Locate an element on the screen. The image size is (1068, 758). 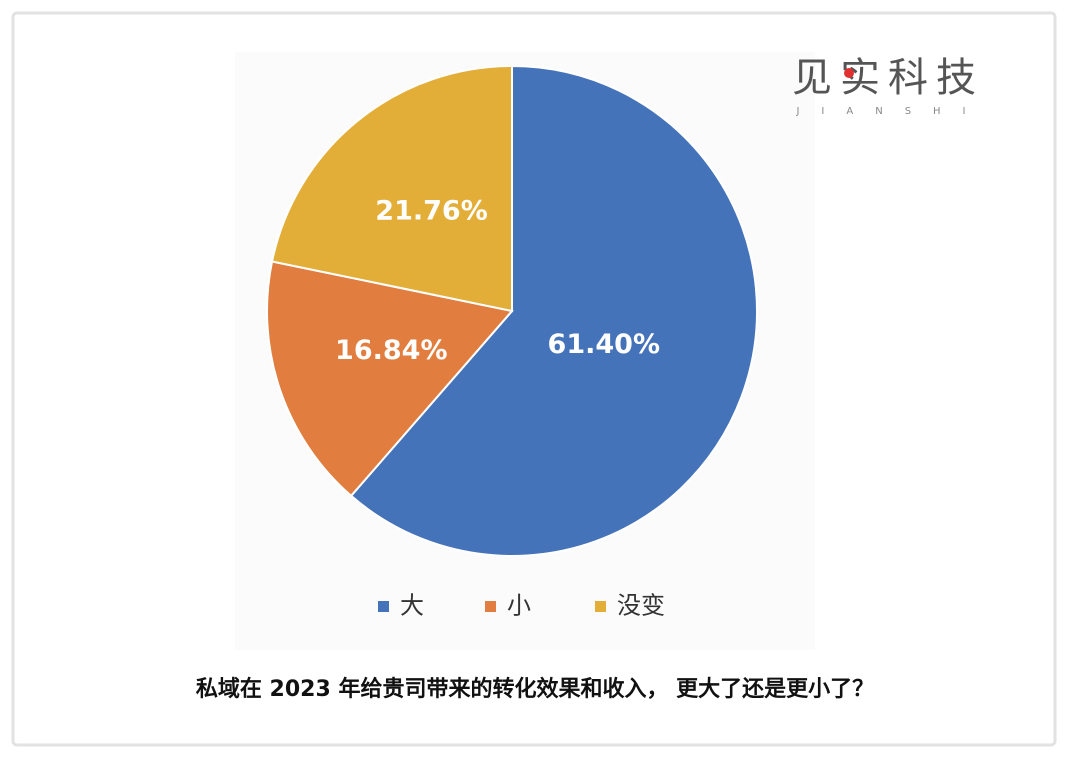
legend-label: 大 is located at coordinates (412, 606).